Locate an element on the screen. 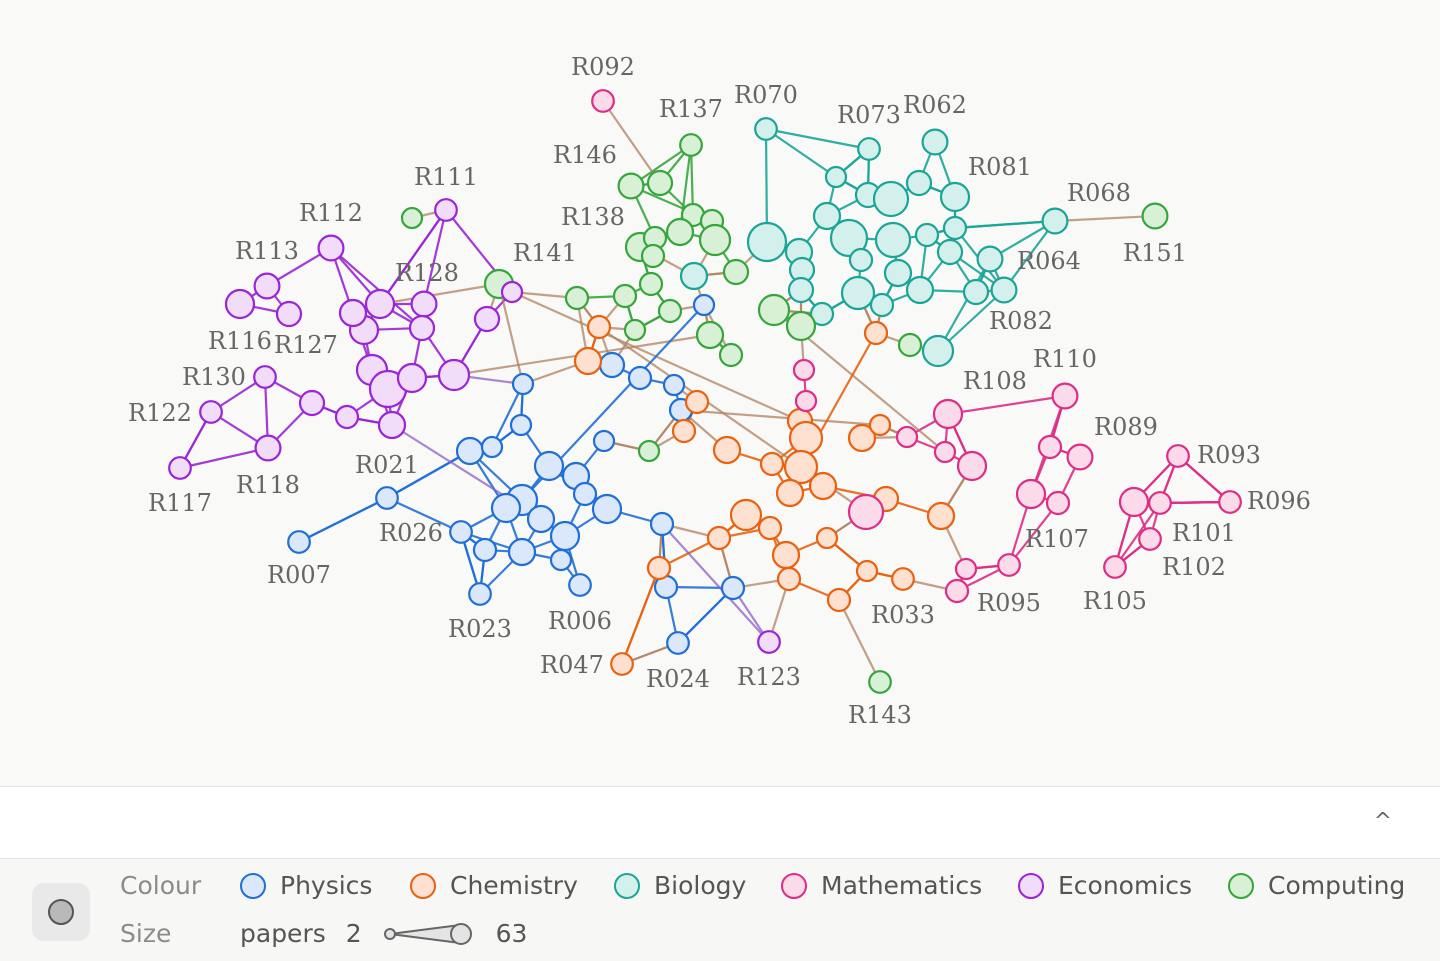  node-r102 is located at coordinates (1150, 539).